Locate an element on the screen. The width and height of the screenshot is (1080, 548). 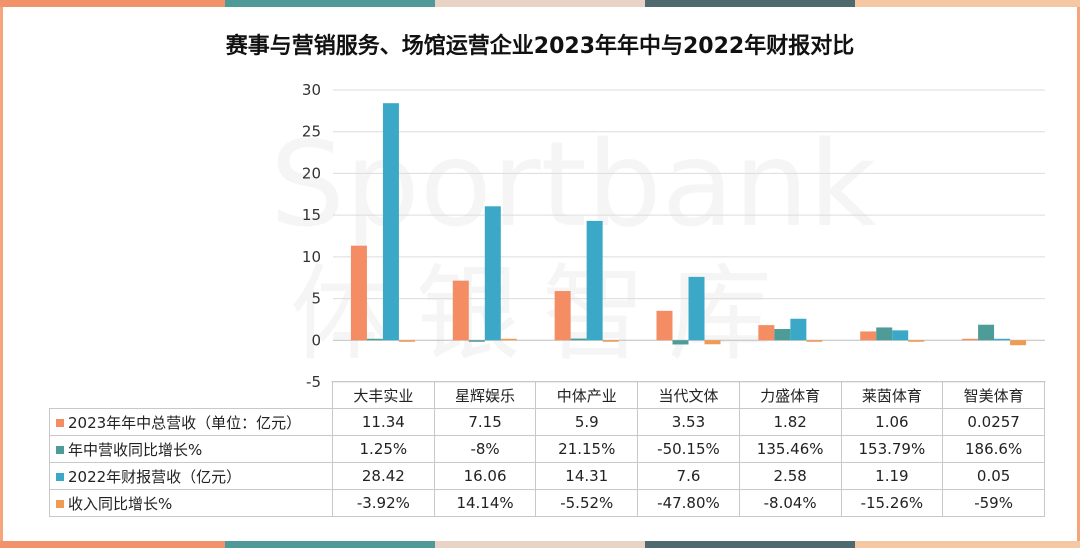
table-cell: 7.15 is located at coordinates (485, 422).